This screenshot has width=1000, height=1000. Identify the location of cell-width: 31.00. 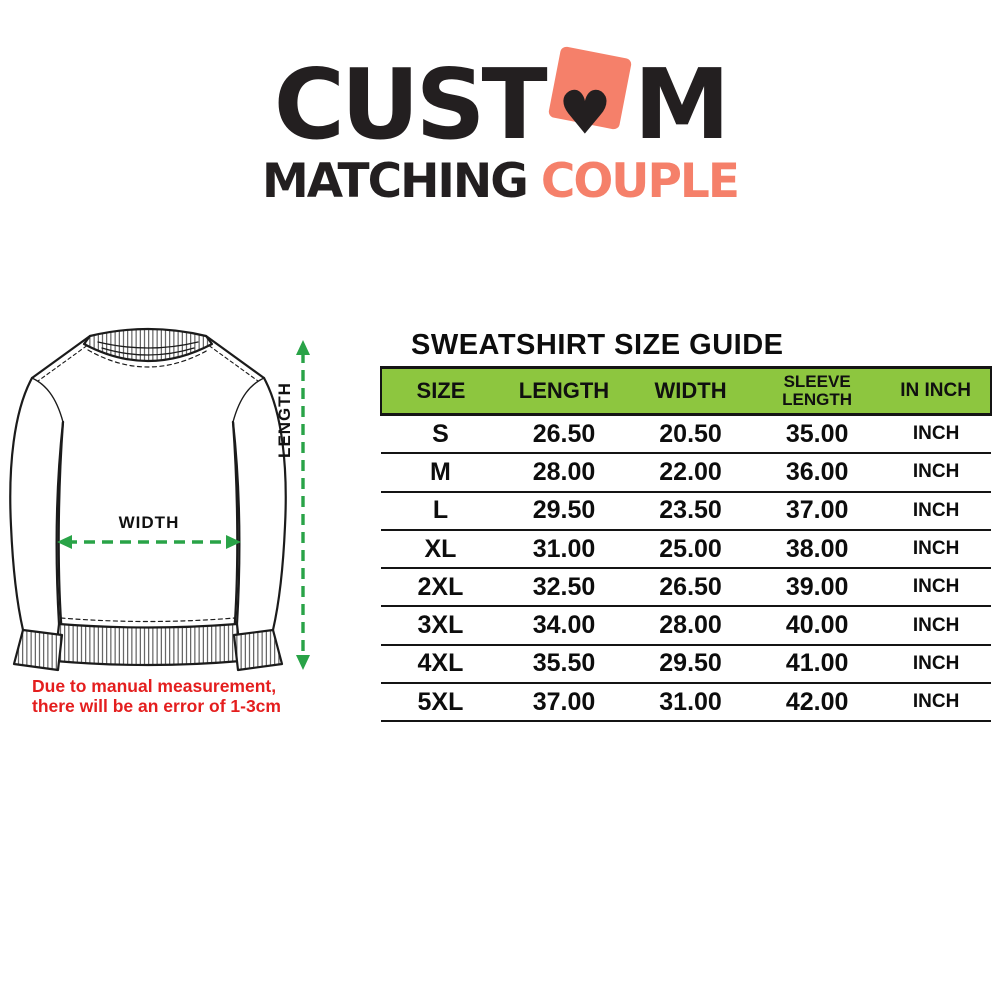
(691, 703).